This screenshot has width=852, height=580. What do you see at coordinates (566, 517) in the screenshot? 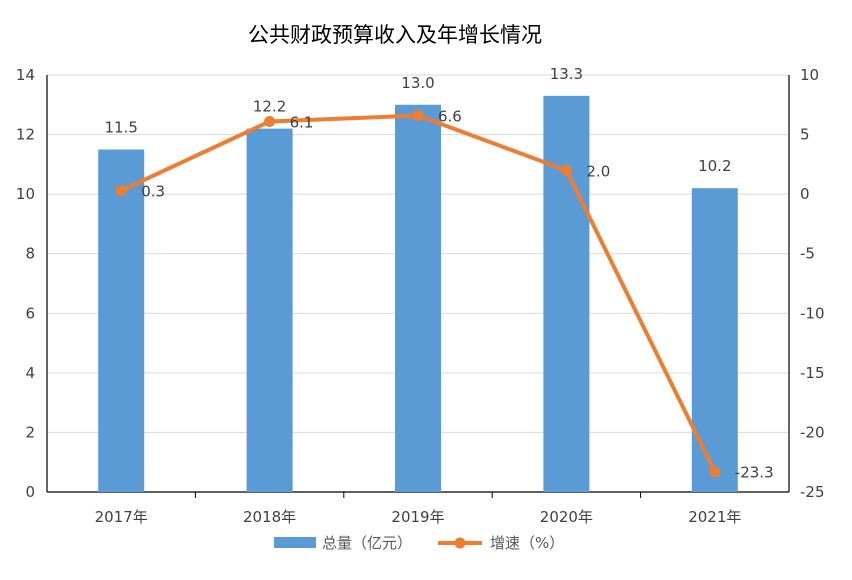
I see `x-tick-label: 2020年` at bounding box center [566, 517].